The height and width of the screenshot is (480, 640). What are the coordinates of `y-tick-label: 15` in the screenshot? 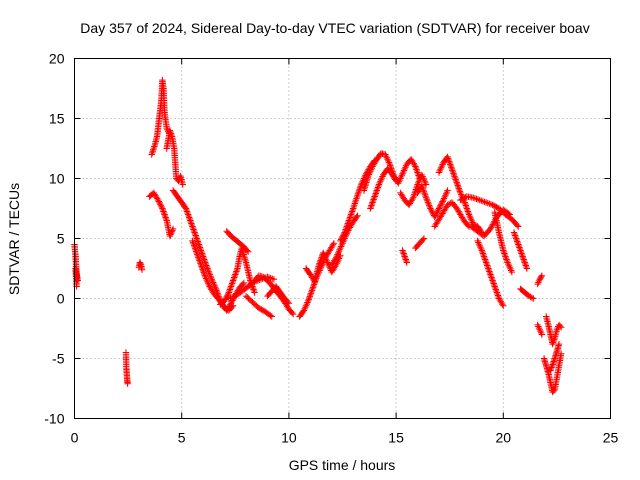 It's located at (57, 119).